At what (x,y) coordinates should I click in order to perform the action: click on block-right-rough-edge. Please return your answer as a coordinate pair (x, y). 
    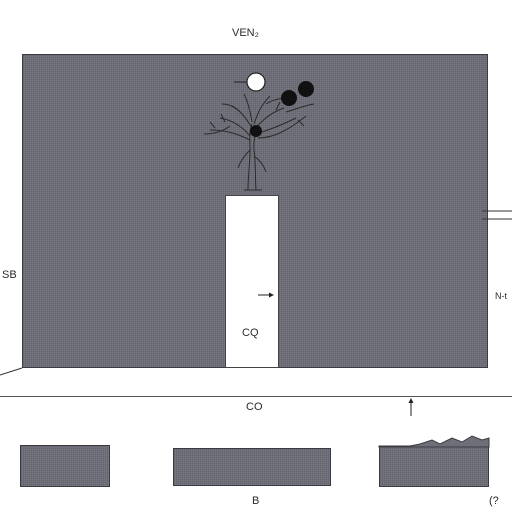
    Looking at the image, I should click on (434, 441).